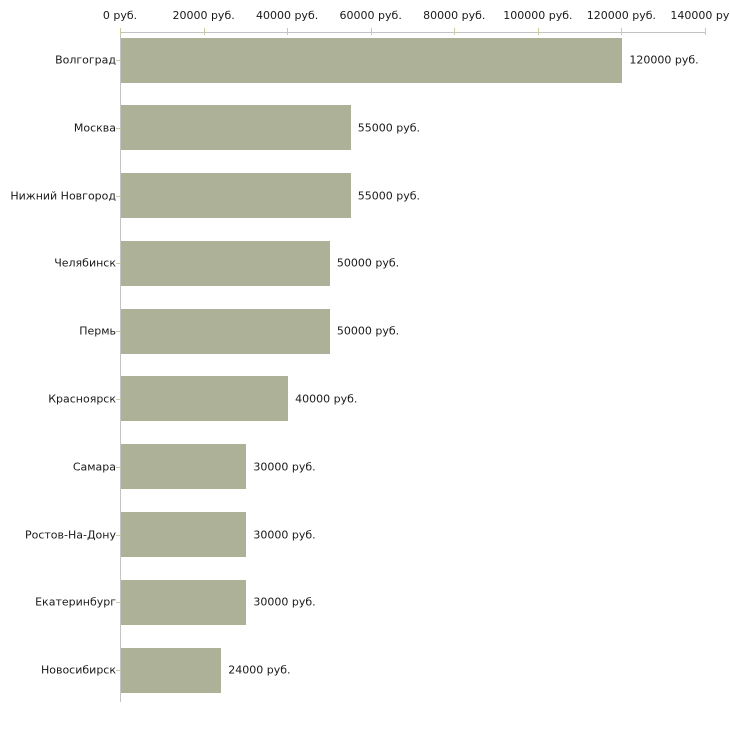 Image resolution: width=730 pixels, height=730 pixels. I want to click on value-label: 120000 руб., so click(664, 60).